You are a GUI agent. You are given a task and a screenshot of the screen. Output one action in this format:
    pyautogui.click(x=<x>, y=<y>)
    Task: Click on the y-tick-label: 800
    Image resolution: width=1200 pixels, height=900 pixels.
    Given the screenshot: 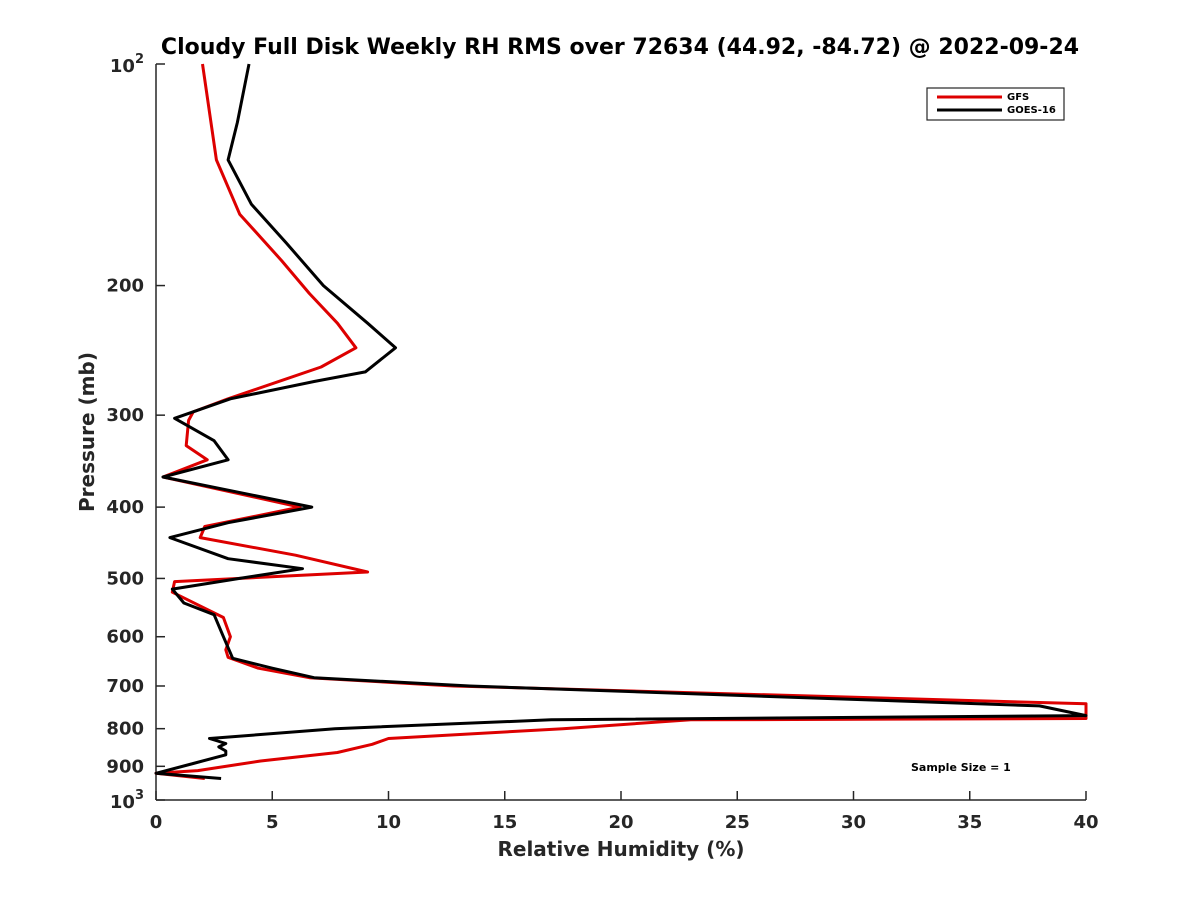 What is the action you would take?
    pyautogui.click(x=125, y=729)
    